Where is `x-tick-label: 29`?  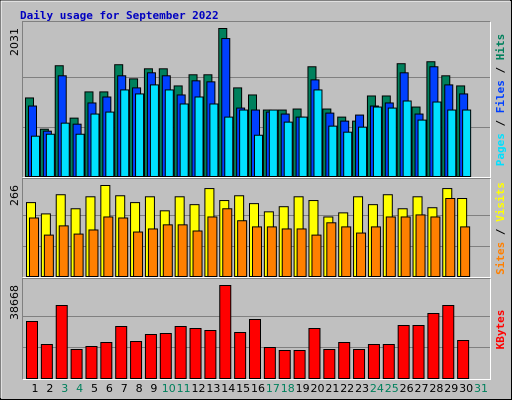 x-tick-label: 29 is located at coordinates (451, 388).